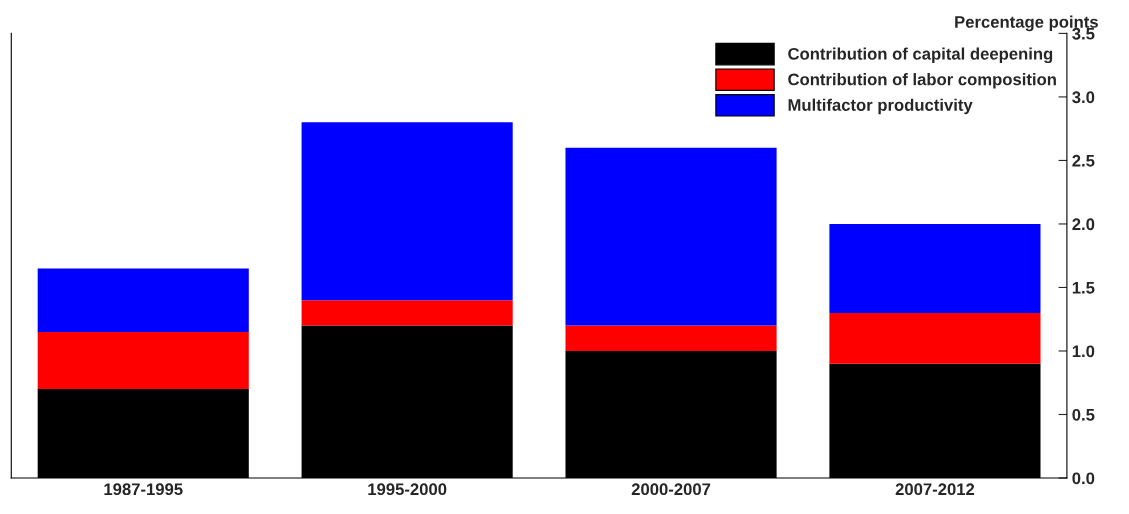 This screenshot has width=1129, height=514. Describe the element at coordinates (1083, 224) in the screenshot. I see `y-tick-label: 2.0` at that location.